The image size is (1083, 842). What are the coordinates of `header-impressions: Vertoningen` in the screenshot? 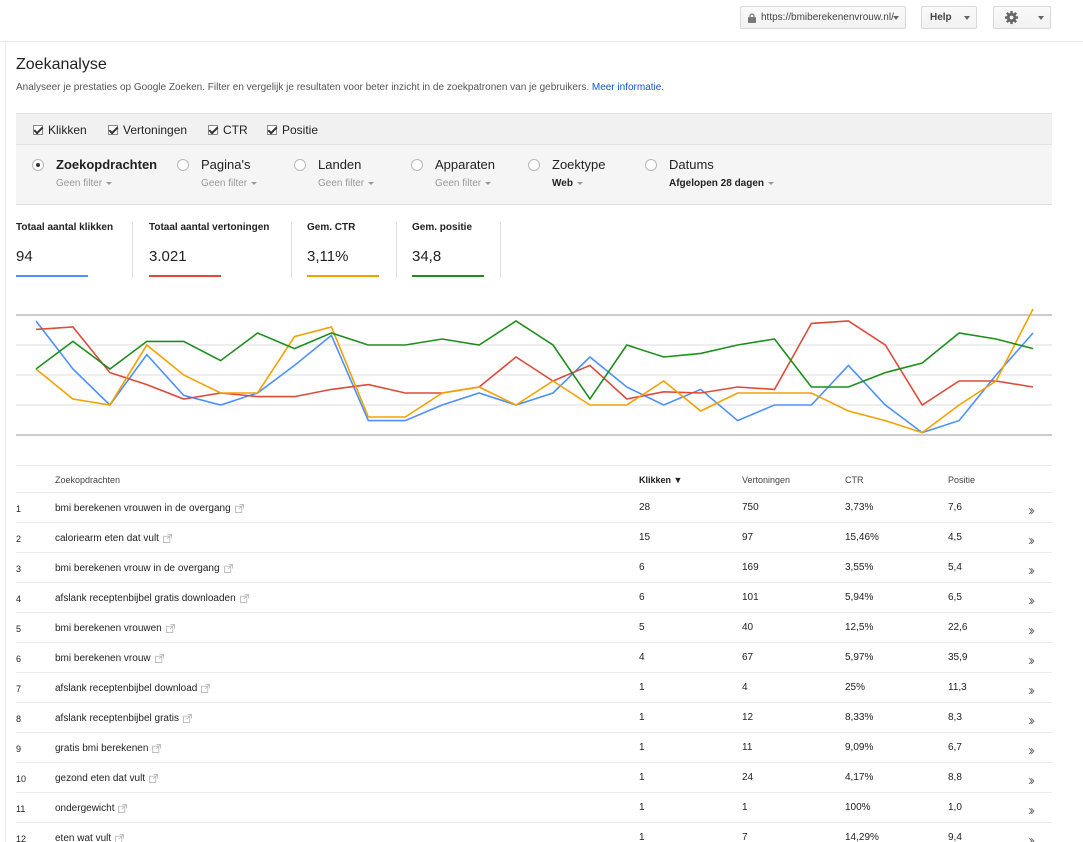 It's located at (766, 480).